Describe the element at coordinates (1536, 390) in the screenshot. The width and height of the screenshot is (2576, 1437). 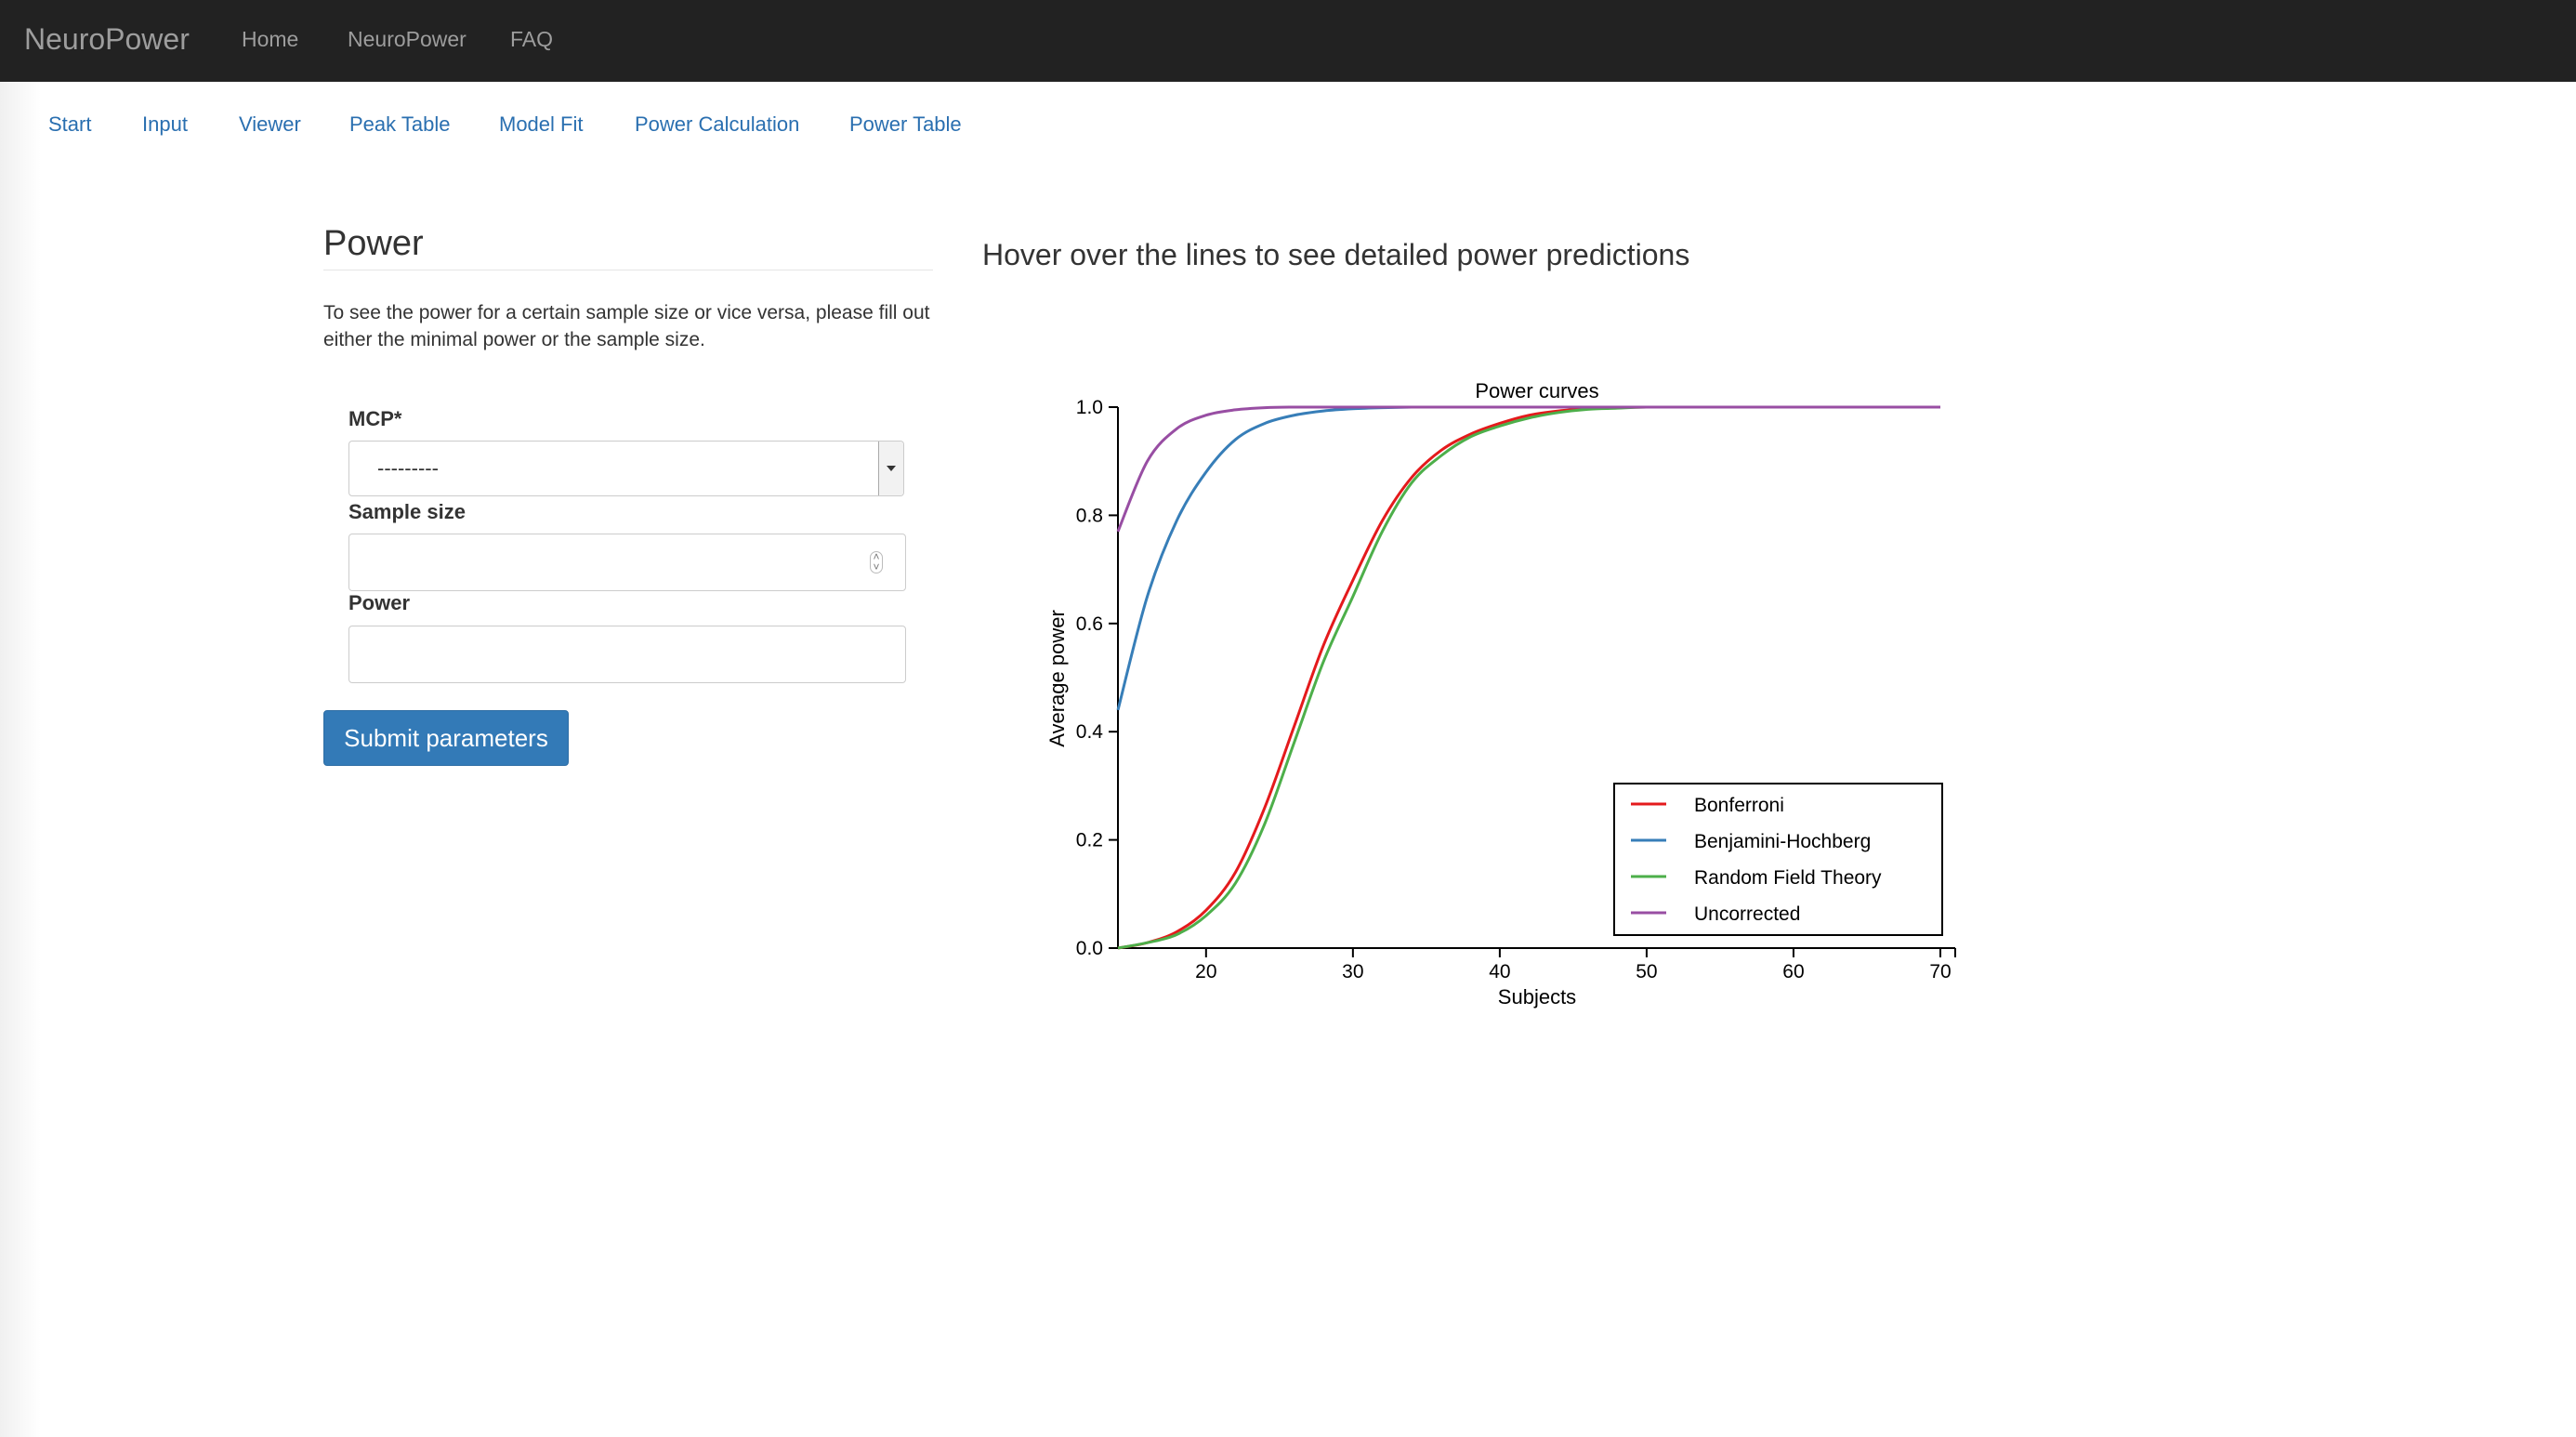
I see `chart-title: Power curves` at that location.